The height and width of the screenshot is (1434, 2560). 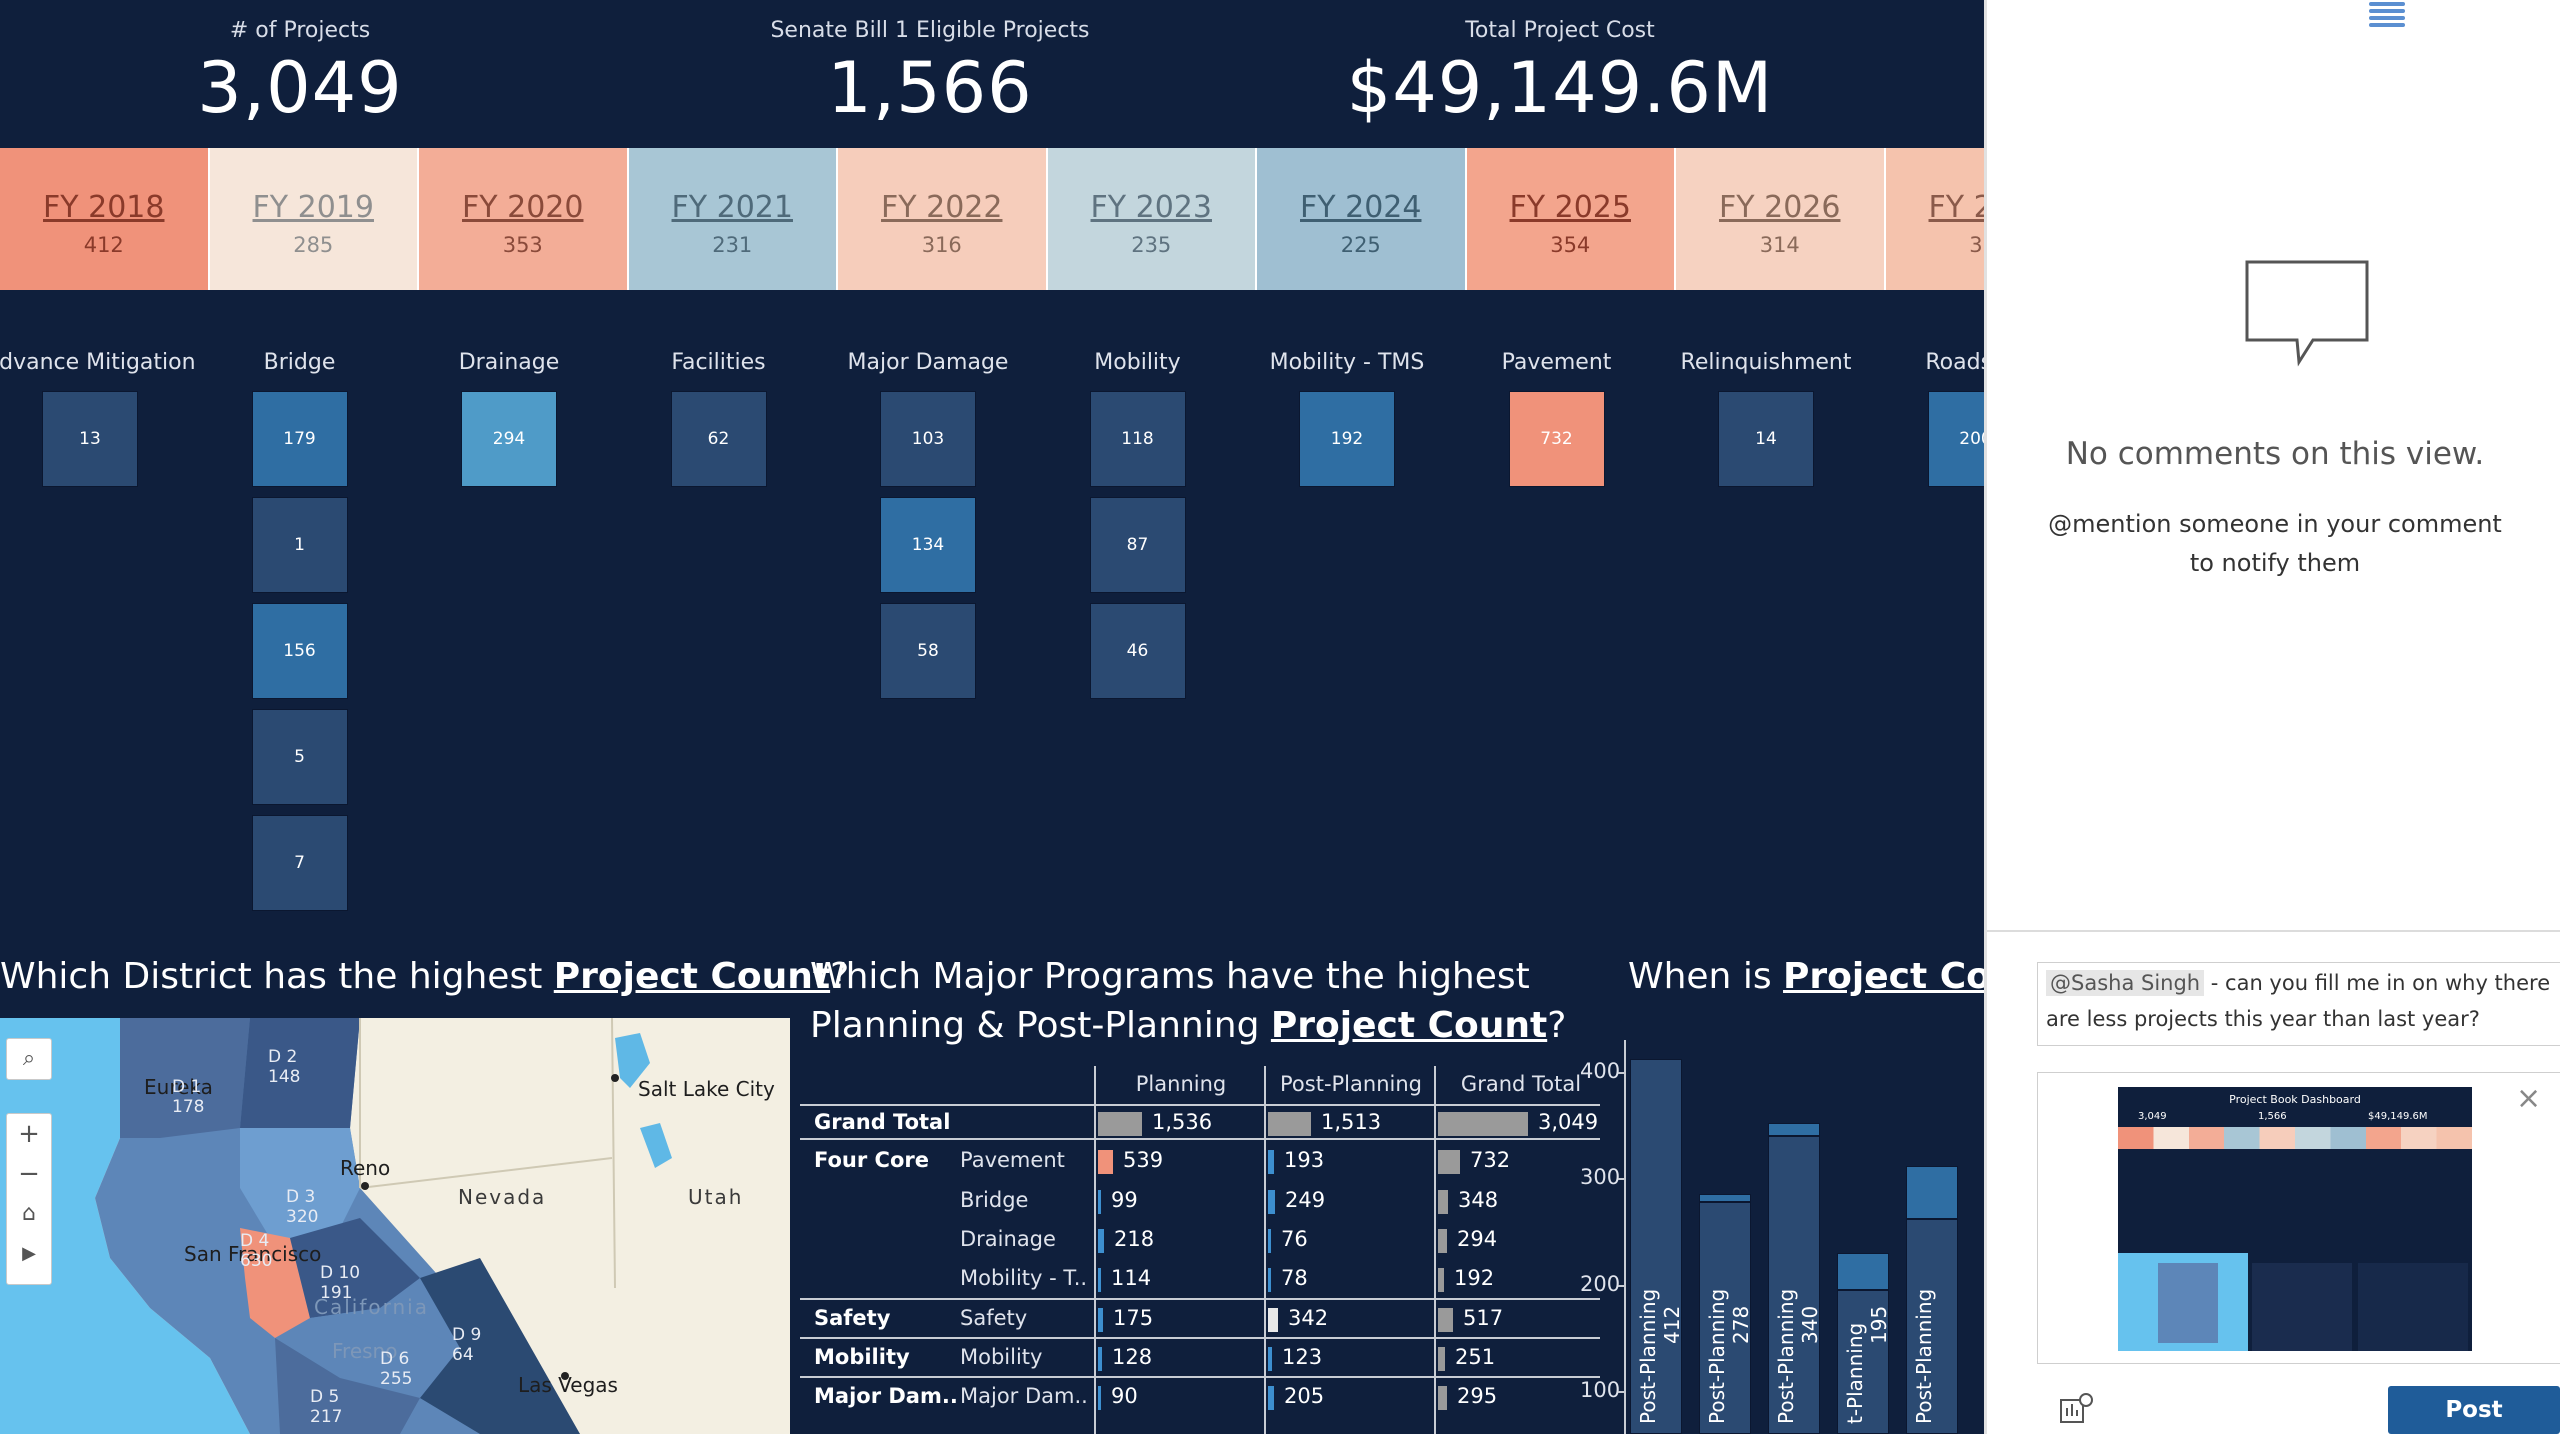 What do you see at coordinates (396, 1379) in the screenshot?
I see `district-d6-count: 255` at bounding box center [396, 1379].